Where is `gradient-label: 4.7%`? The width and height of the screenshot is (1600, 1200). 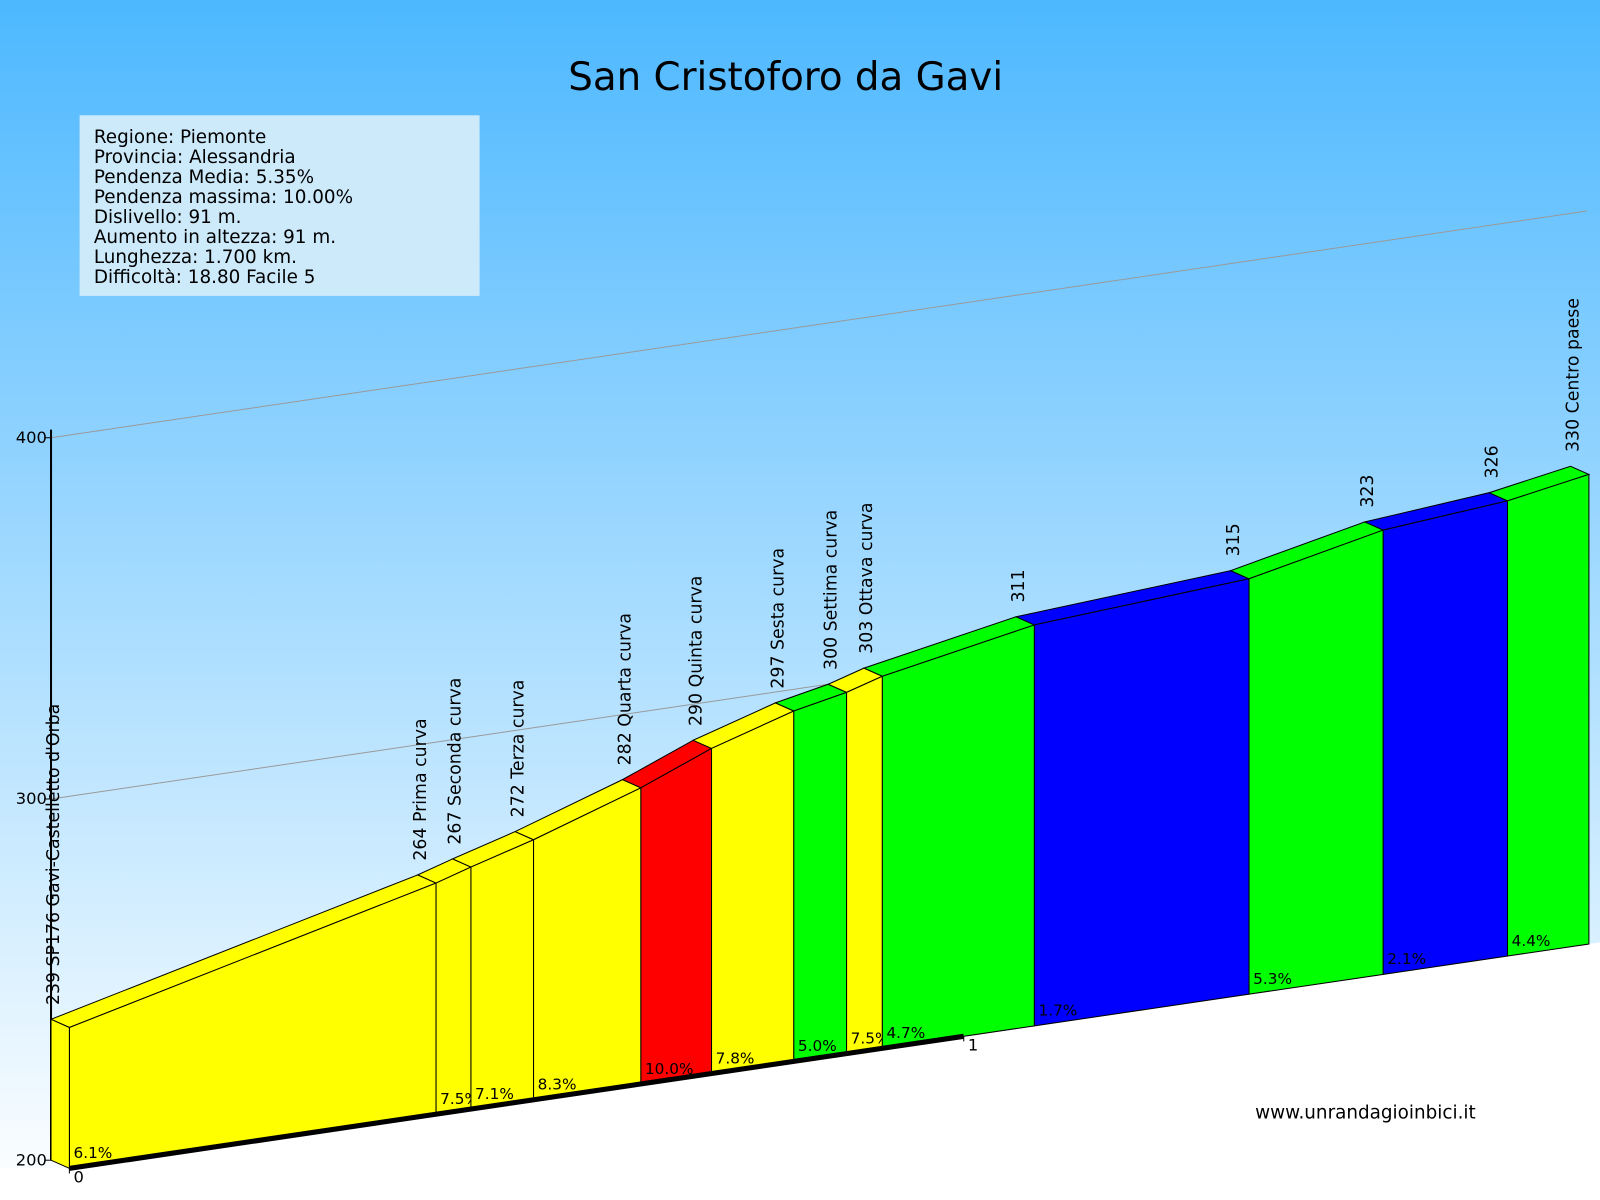
gradient-label: 4.7% is located at coordinates (905, 1033).